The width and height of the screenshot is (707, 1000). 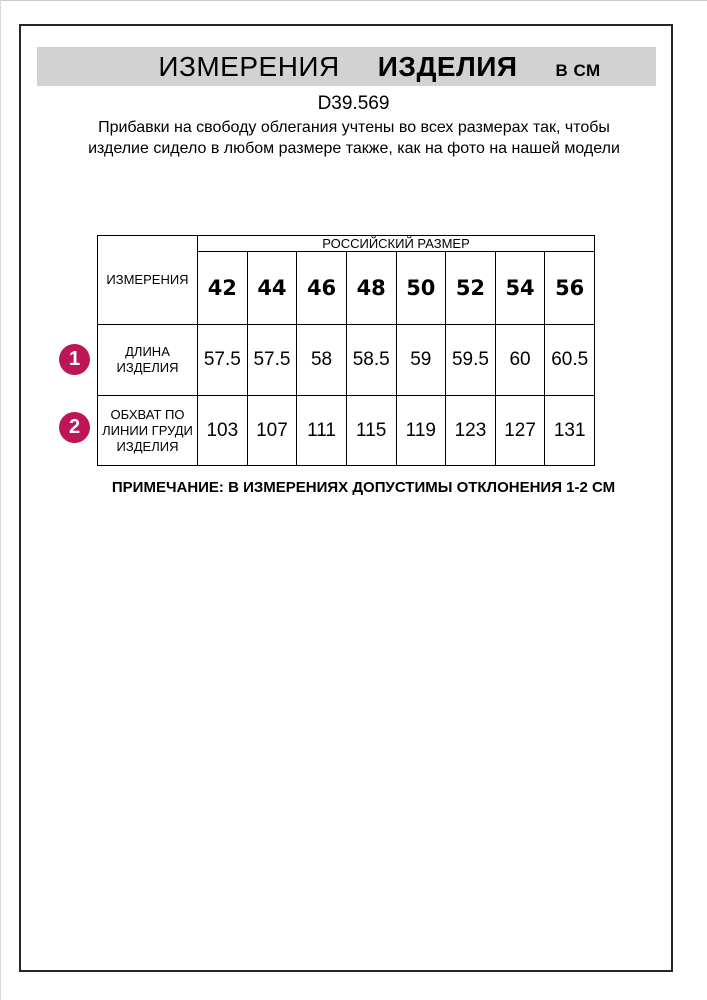 I want to click on size-header: 50, so click(x=421, y=288).